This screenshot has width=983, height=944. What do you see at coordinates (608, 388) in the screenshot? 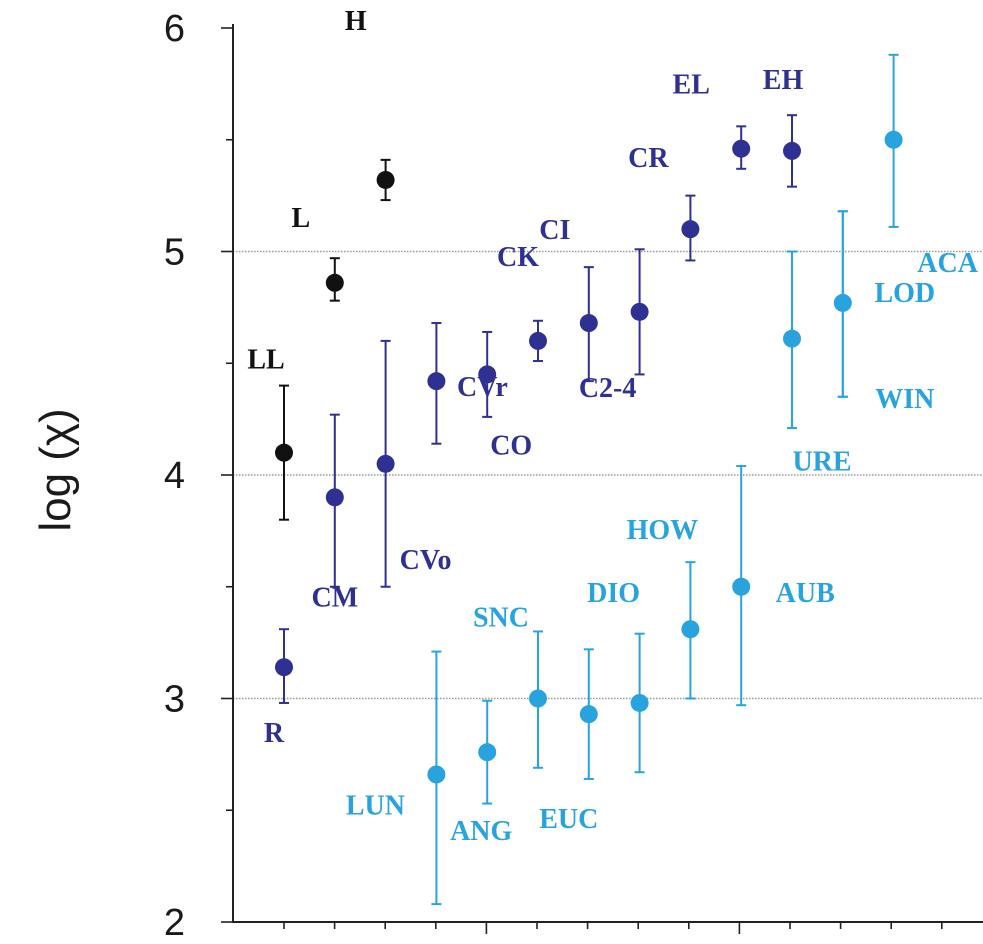
I see `point-label: C2-4` at bounding box center [608, 388].